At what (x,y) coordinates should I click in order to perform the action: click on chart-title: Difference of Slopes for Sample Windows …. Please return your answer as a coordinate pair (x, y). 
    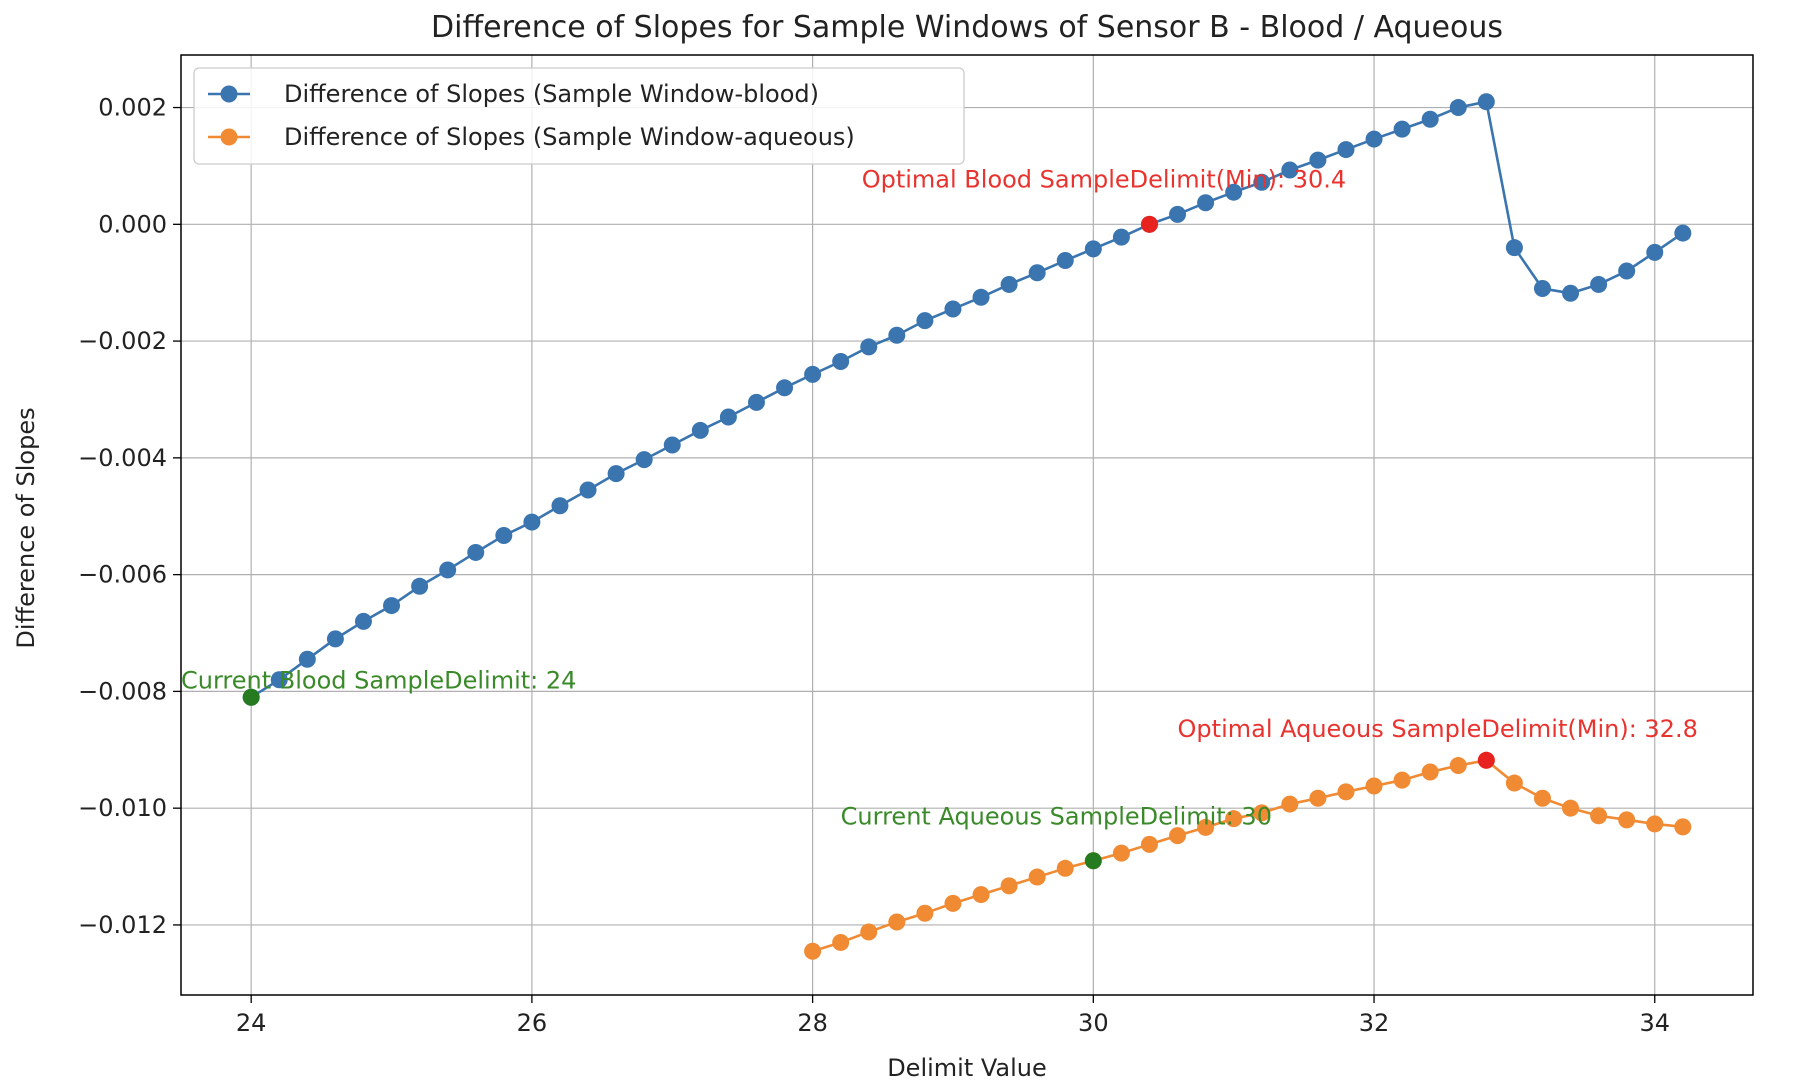
    Looking at the image, I should click on (967, 27).